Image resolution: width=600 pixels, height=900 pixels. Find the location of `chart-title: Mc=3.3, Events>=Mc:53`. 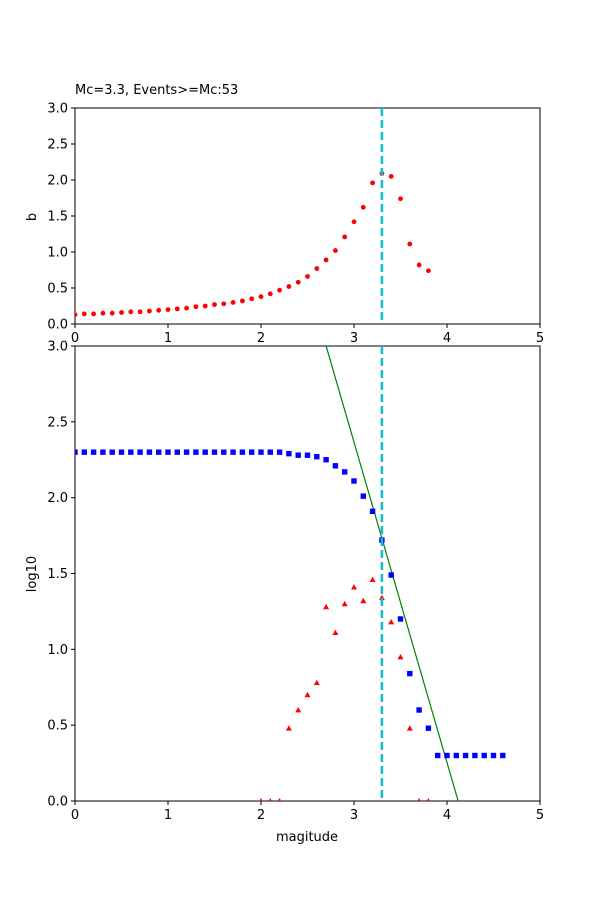

chart-title: Mc=3.3, Events>=Mc:53 is located at coordinates (156, 90).